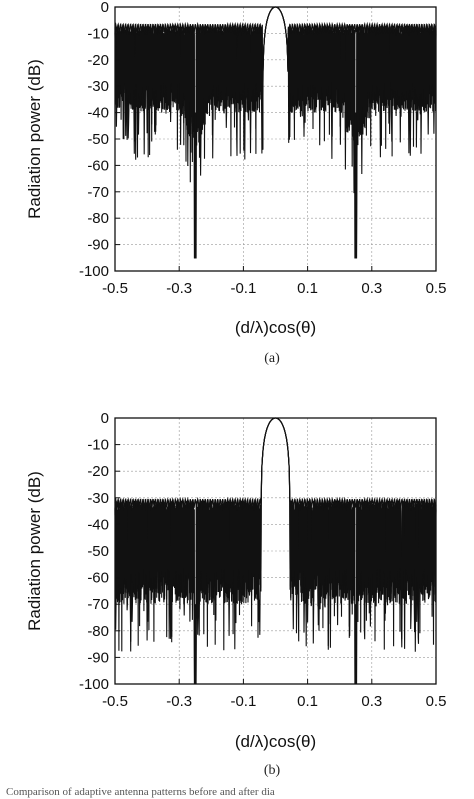 The height and width of the screenshot is (799, 474). Describe the element at coordinates (272, 770) in the screenshot. I see `panel-label-b: (b)` at that location.